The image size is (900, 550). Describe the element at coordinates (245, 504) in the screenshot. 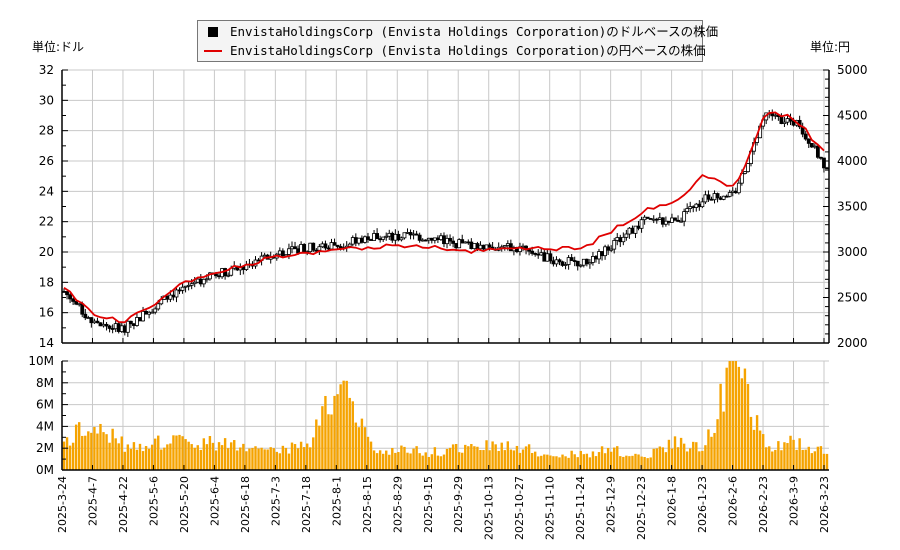

I see `svg-text: 2025-6-18` at that location.